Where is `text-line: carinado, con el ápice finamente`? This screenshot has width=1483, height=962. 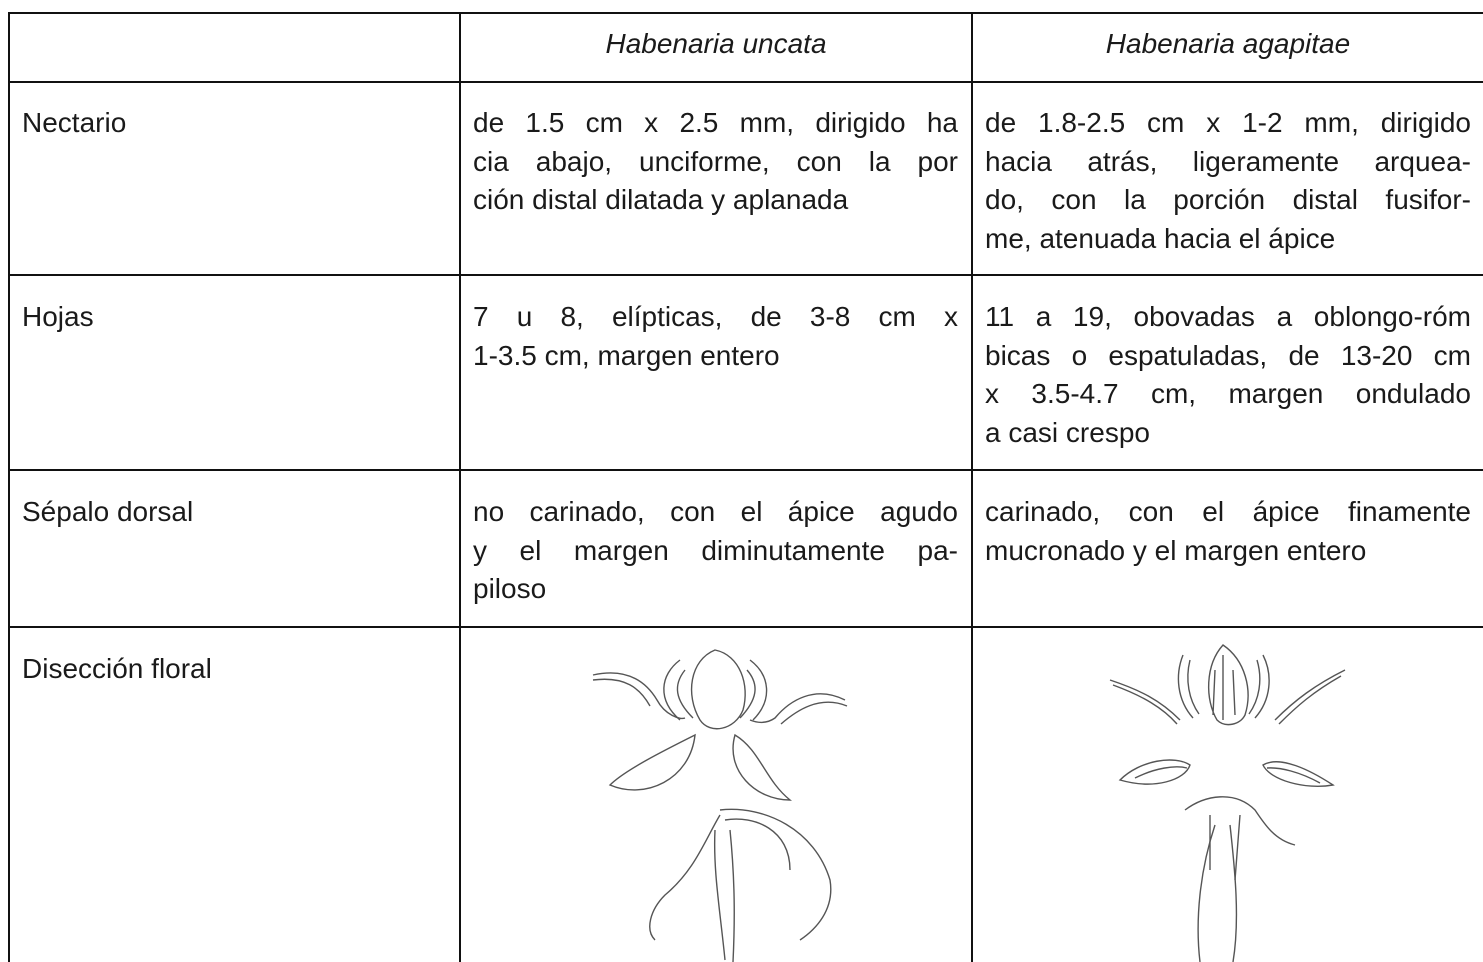 text-line: carinado, con el ápice finamente is located at coordinates (1228, 511).